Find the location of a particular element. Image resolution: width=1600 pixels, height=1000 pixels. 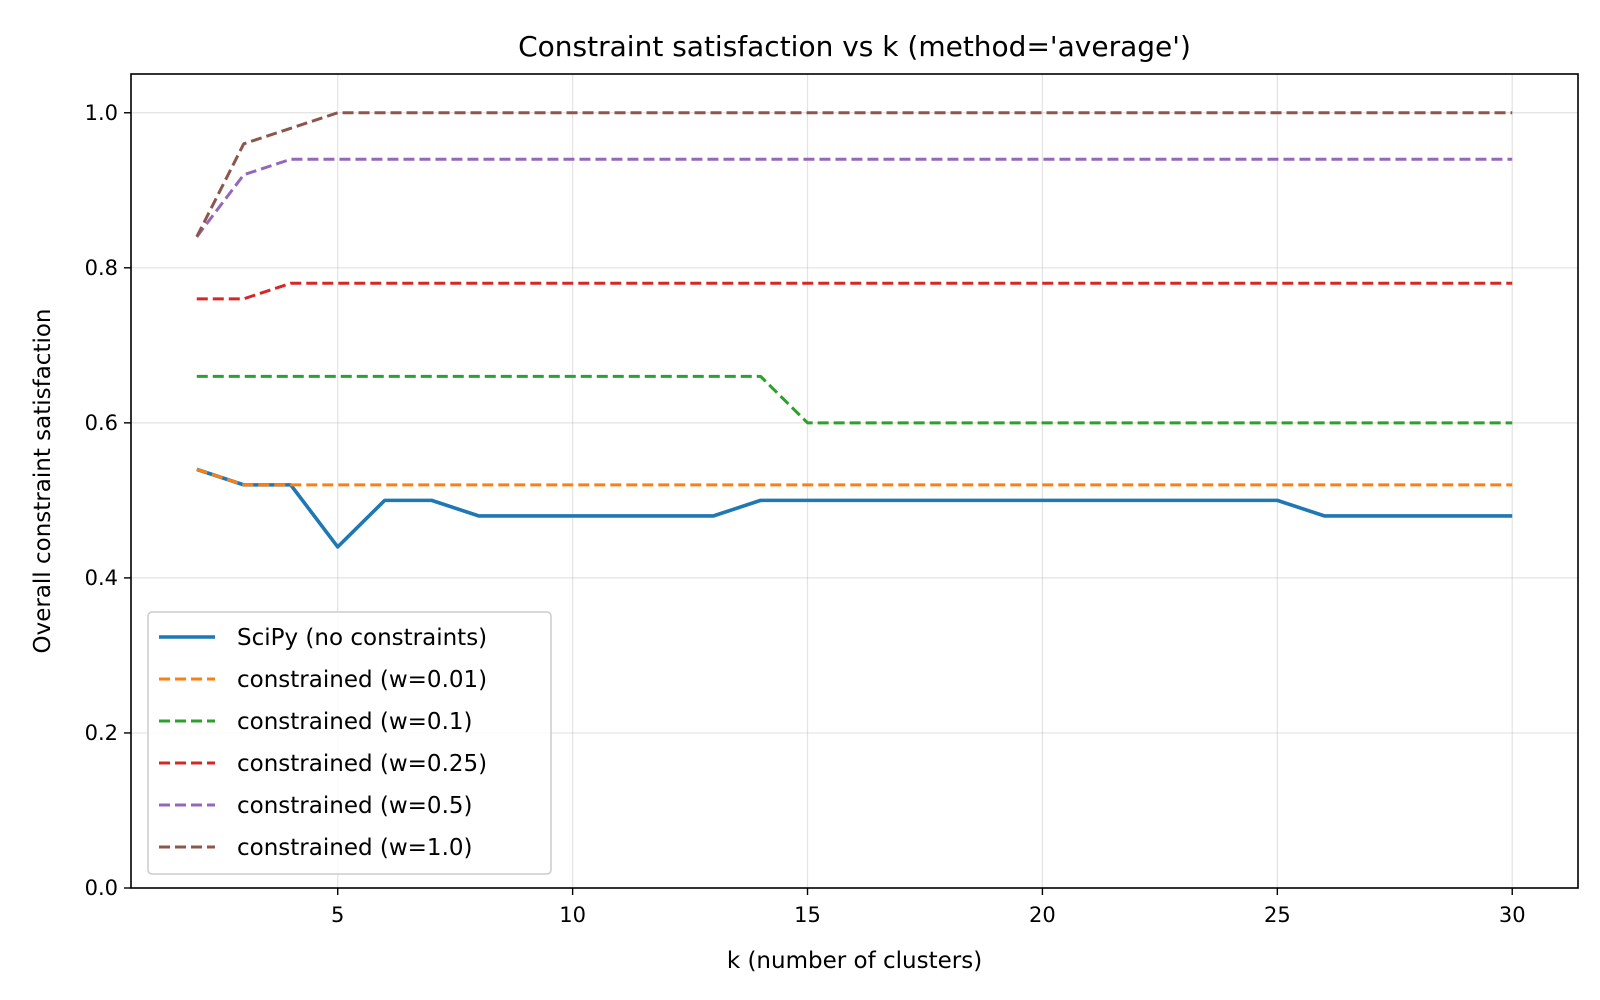

legend-label-2: constrained (w=0.1) is located at coordinates (354, 722).